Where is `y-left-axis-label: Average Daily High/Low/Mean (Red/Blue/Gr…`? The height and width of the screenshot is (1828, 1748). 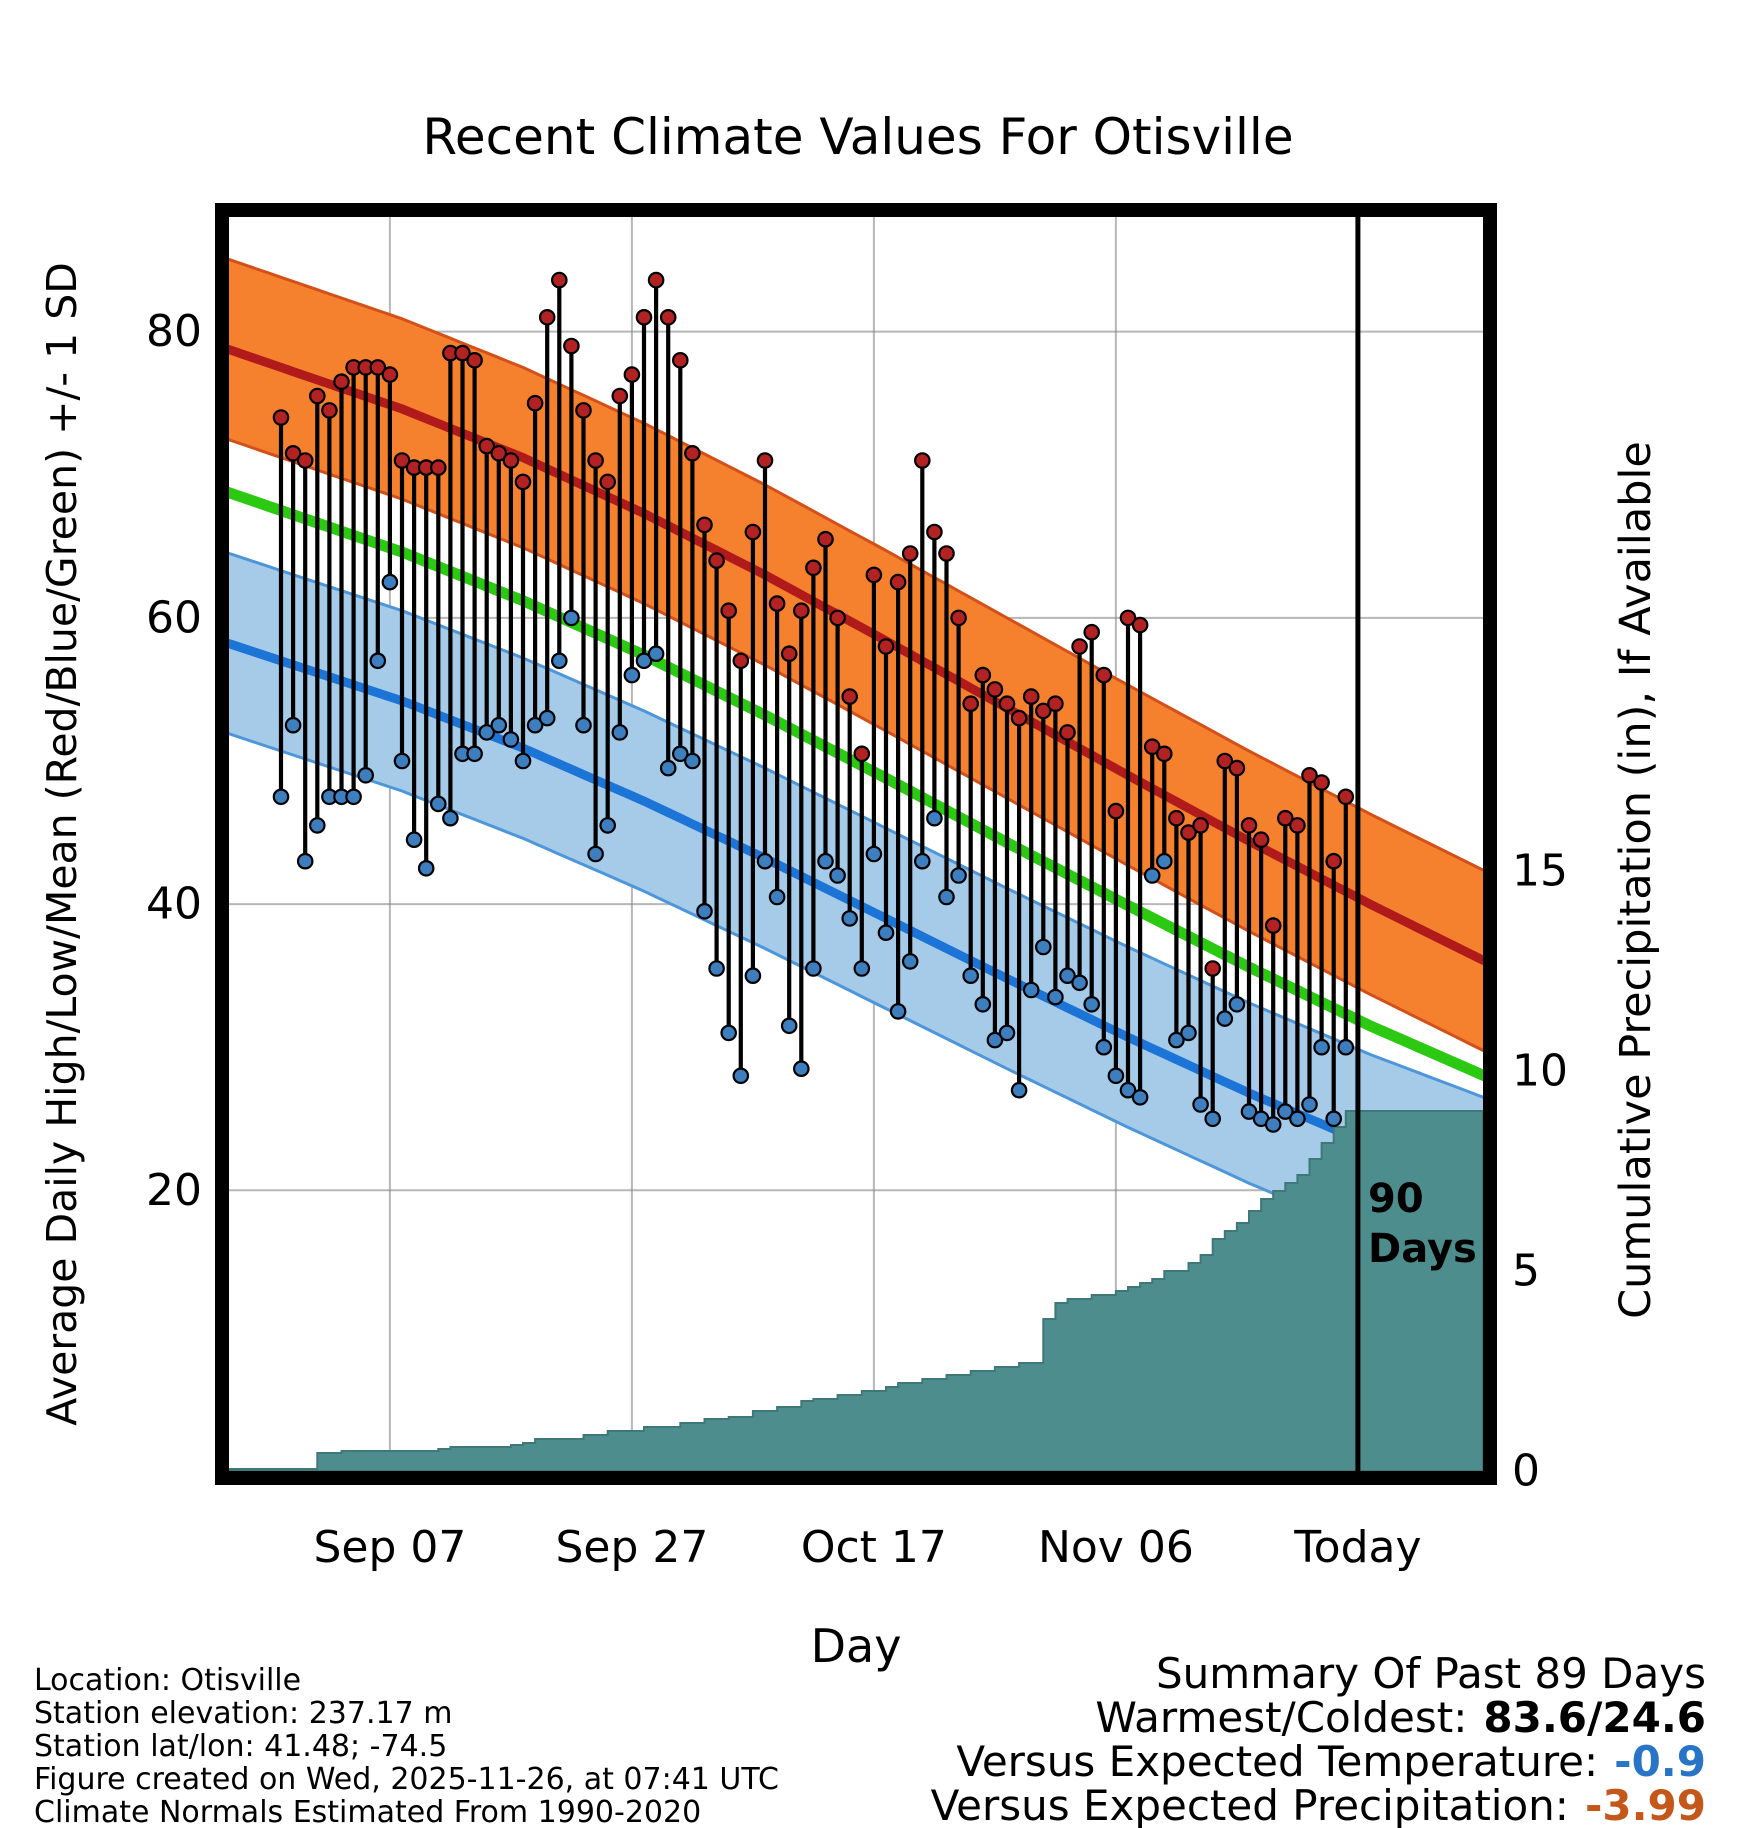 y-left-axis-label: Average Daily High/Low/Mean (Red/Blue/Gr… is located at coordinates (62, 844).